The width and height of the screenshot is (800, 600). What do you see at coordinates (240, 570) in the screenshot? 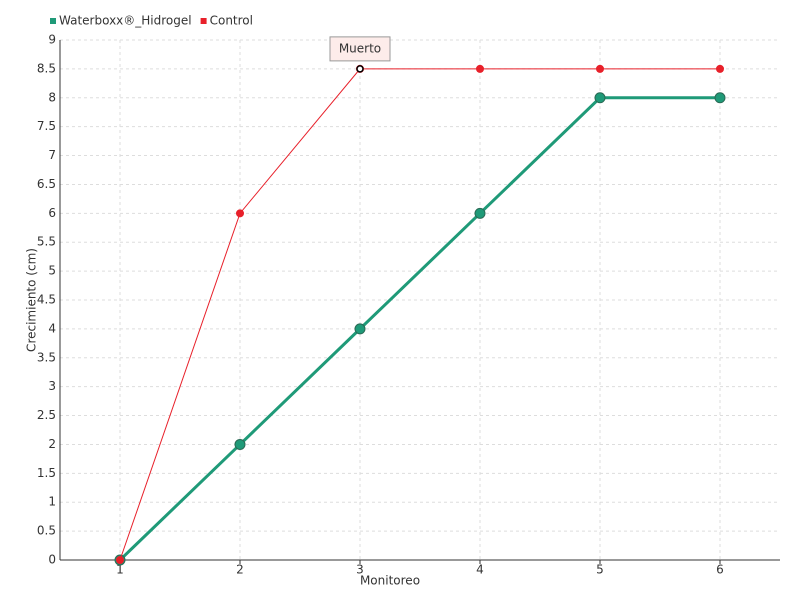
I see `x-tick-label: 2` at bounding box center [240, 570].